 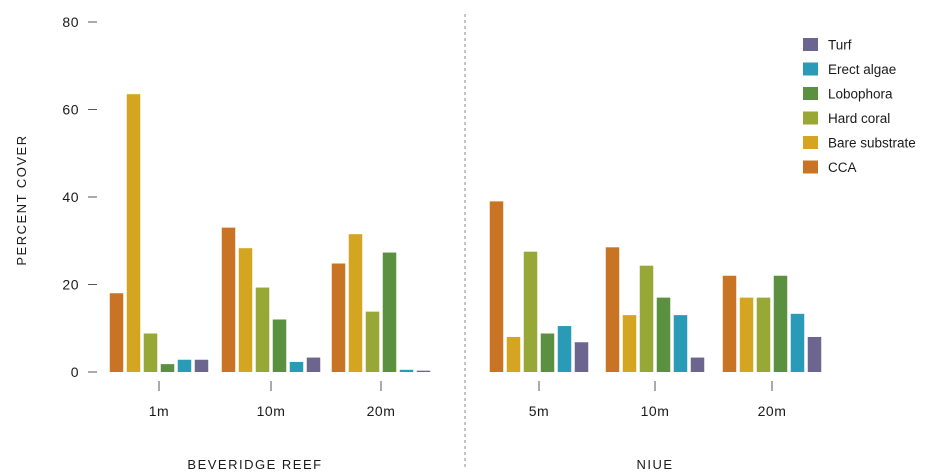 What do you see at coordinates (70, 197) in the screenshot?
I see `y-tick-label: 40` at bounding box center [70, 197].